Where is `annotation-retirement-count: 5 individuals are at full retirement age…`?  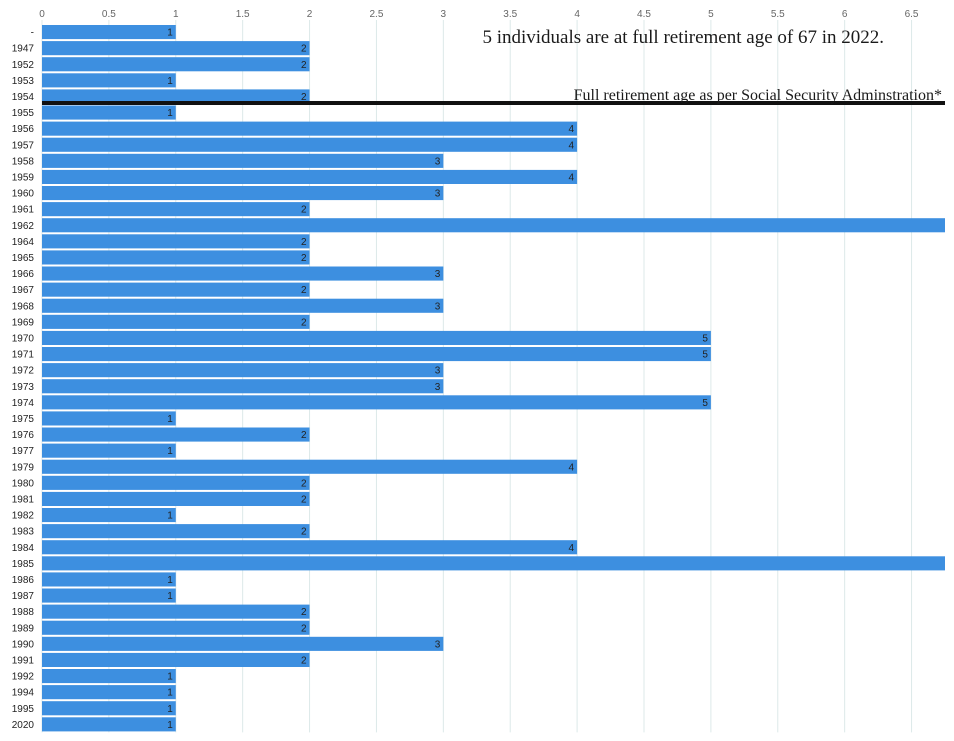
annotation-retirement-count: 5 individuals are at full retirement age… is located at coordinates (683, 37).